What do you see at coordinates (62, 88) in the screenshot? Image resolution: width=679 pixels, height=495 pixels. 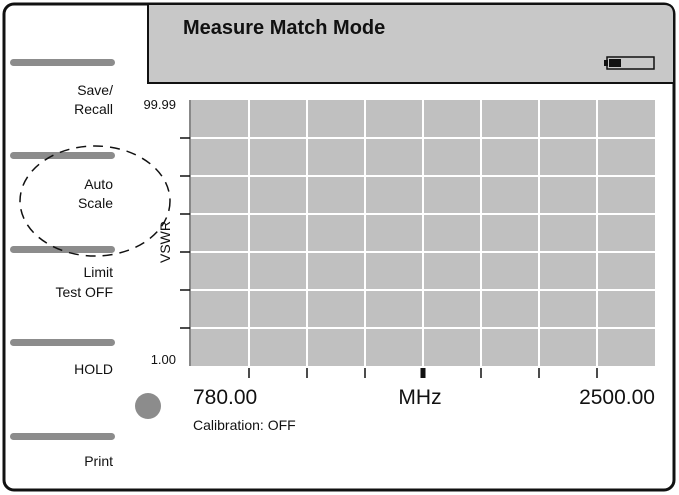 I see `softkey: Save/Recall` at bounding box center [62, 88].